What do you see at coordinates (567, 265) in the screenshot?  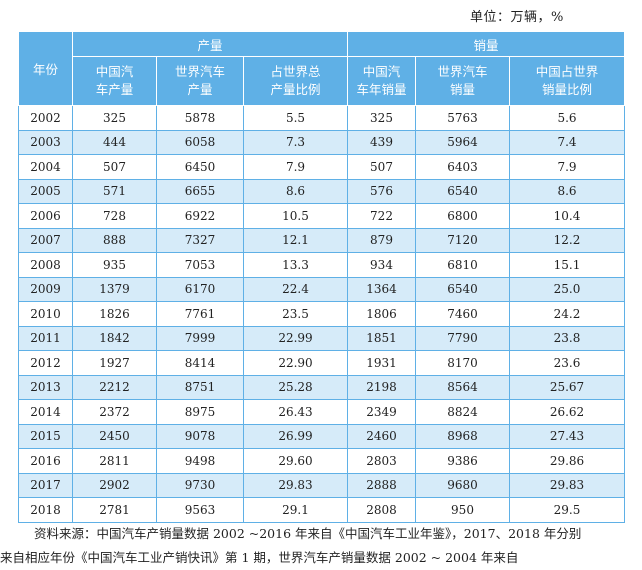 I see `table-cell: 15.1` at bounding box center [567, 265].